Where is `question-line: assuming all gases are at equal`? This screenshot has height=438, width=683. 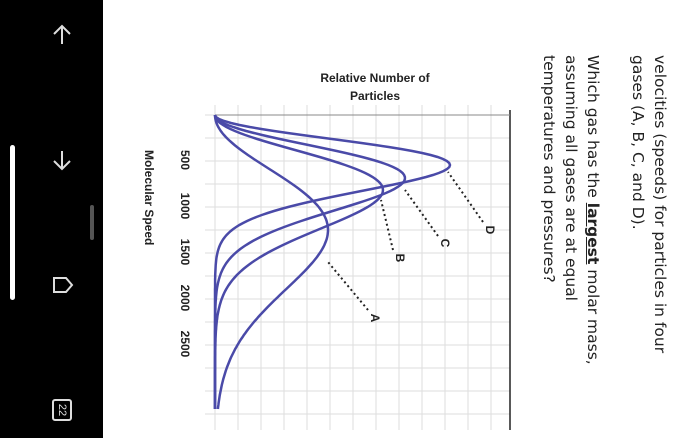 question-line: assuming all gases are at equal is located at coordinates (571, 178).